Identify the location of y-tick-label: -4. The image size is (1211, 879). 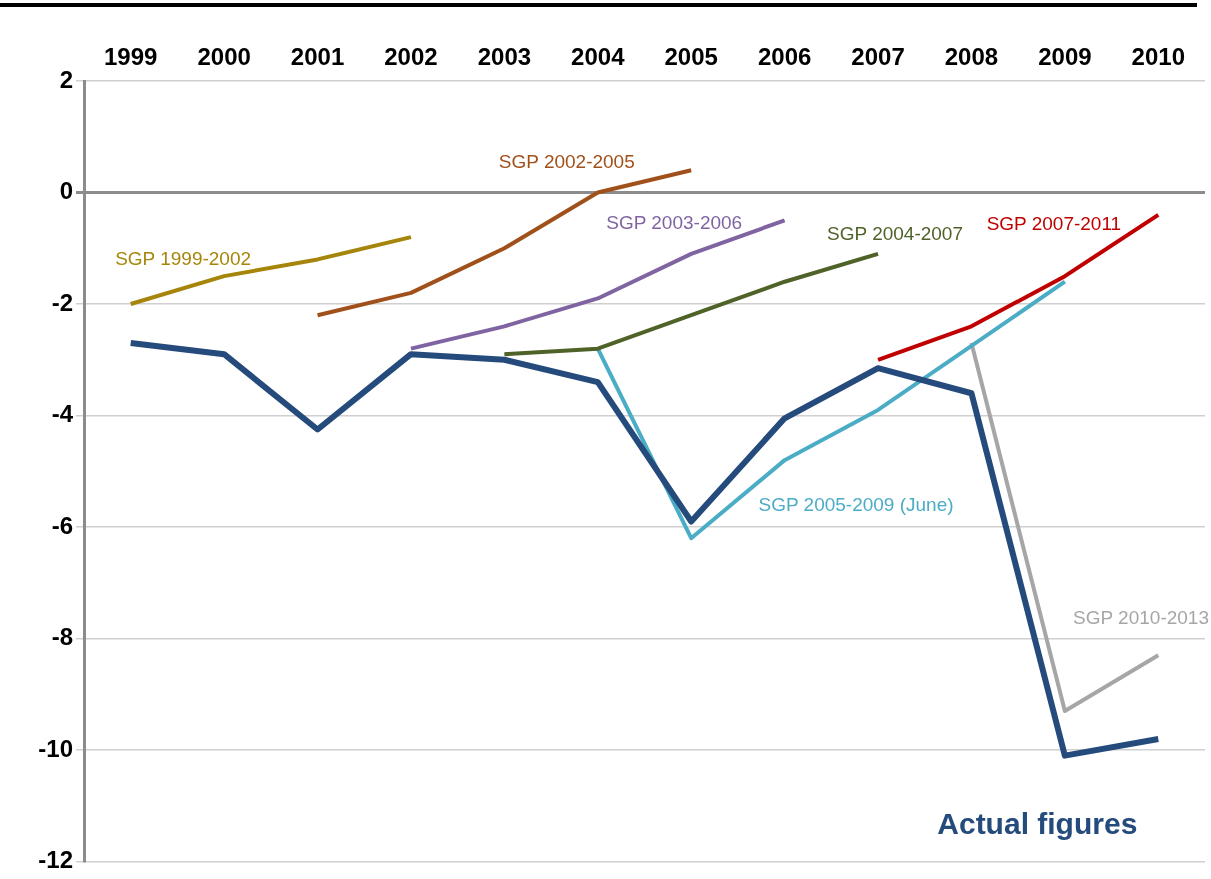
(62, 414).